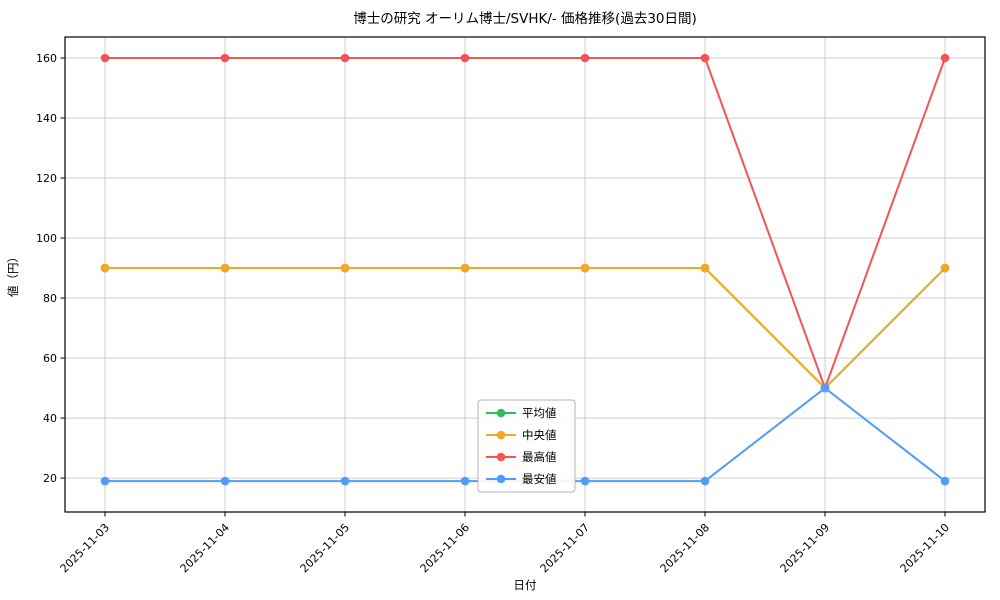  I want to click on y-tick-label: 40, so click(50, 418).